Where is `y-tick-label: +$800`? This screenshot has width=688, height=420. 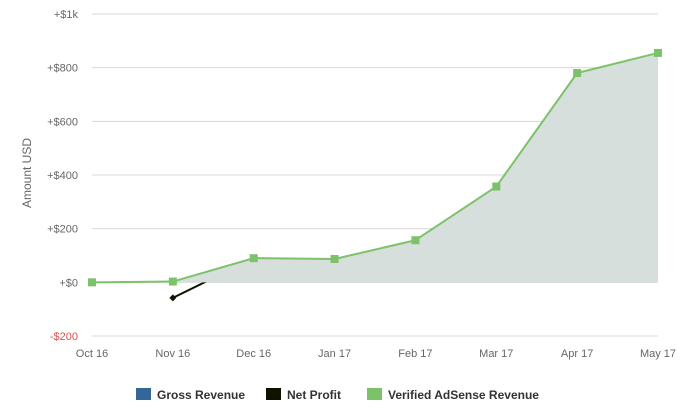
y-tick-label: +$800 is located at coordinates (62, 69).